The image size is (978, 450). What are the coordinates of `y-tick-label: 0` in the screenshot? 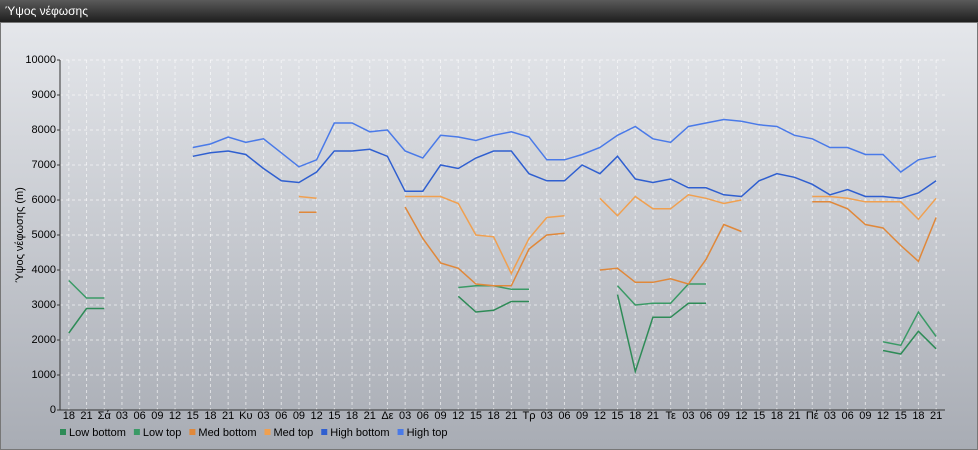 It's located at (53, 410).